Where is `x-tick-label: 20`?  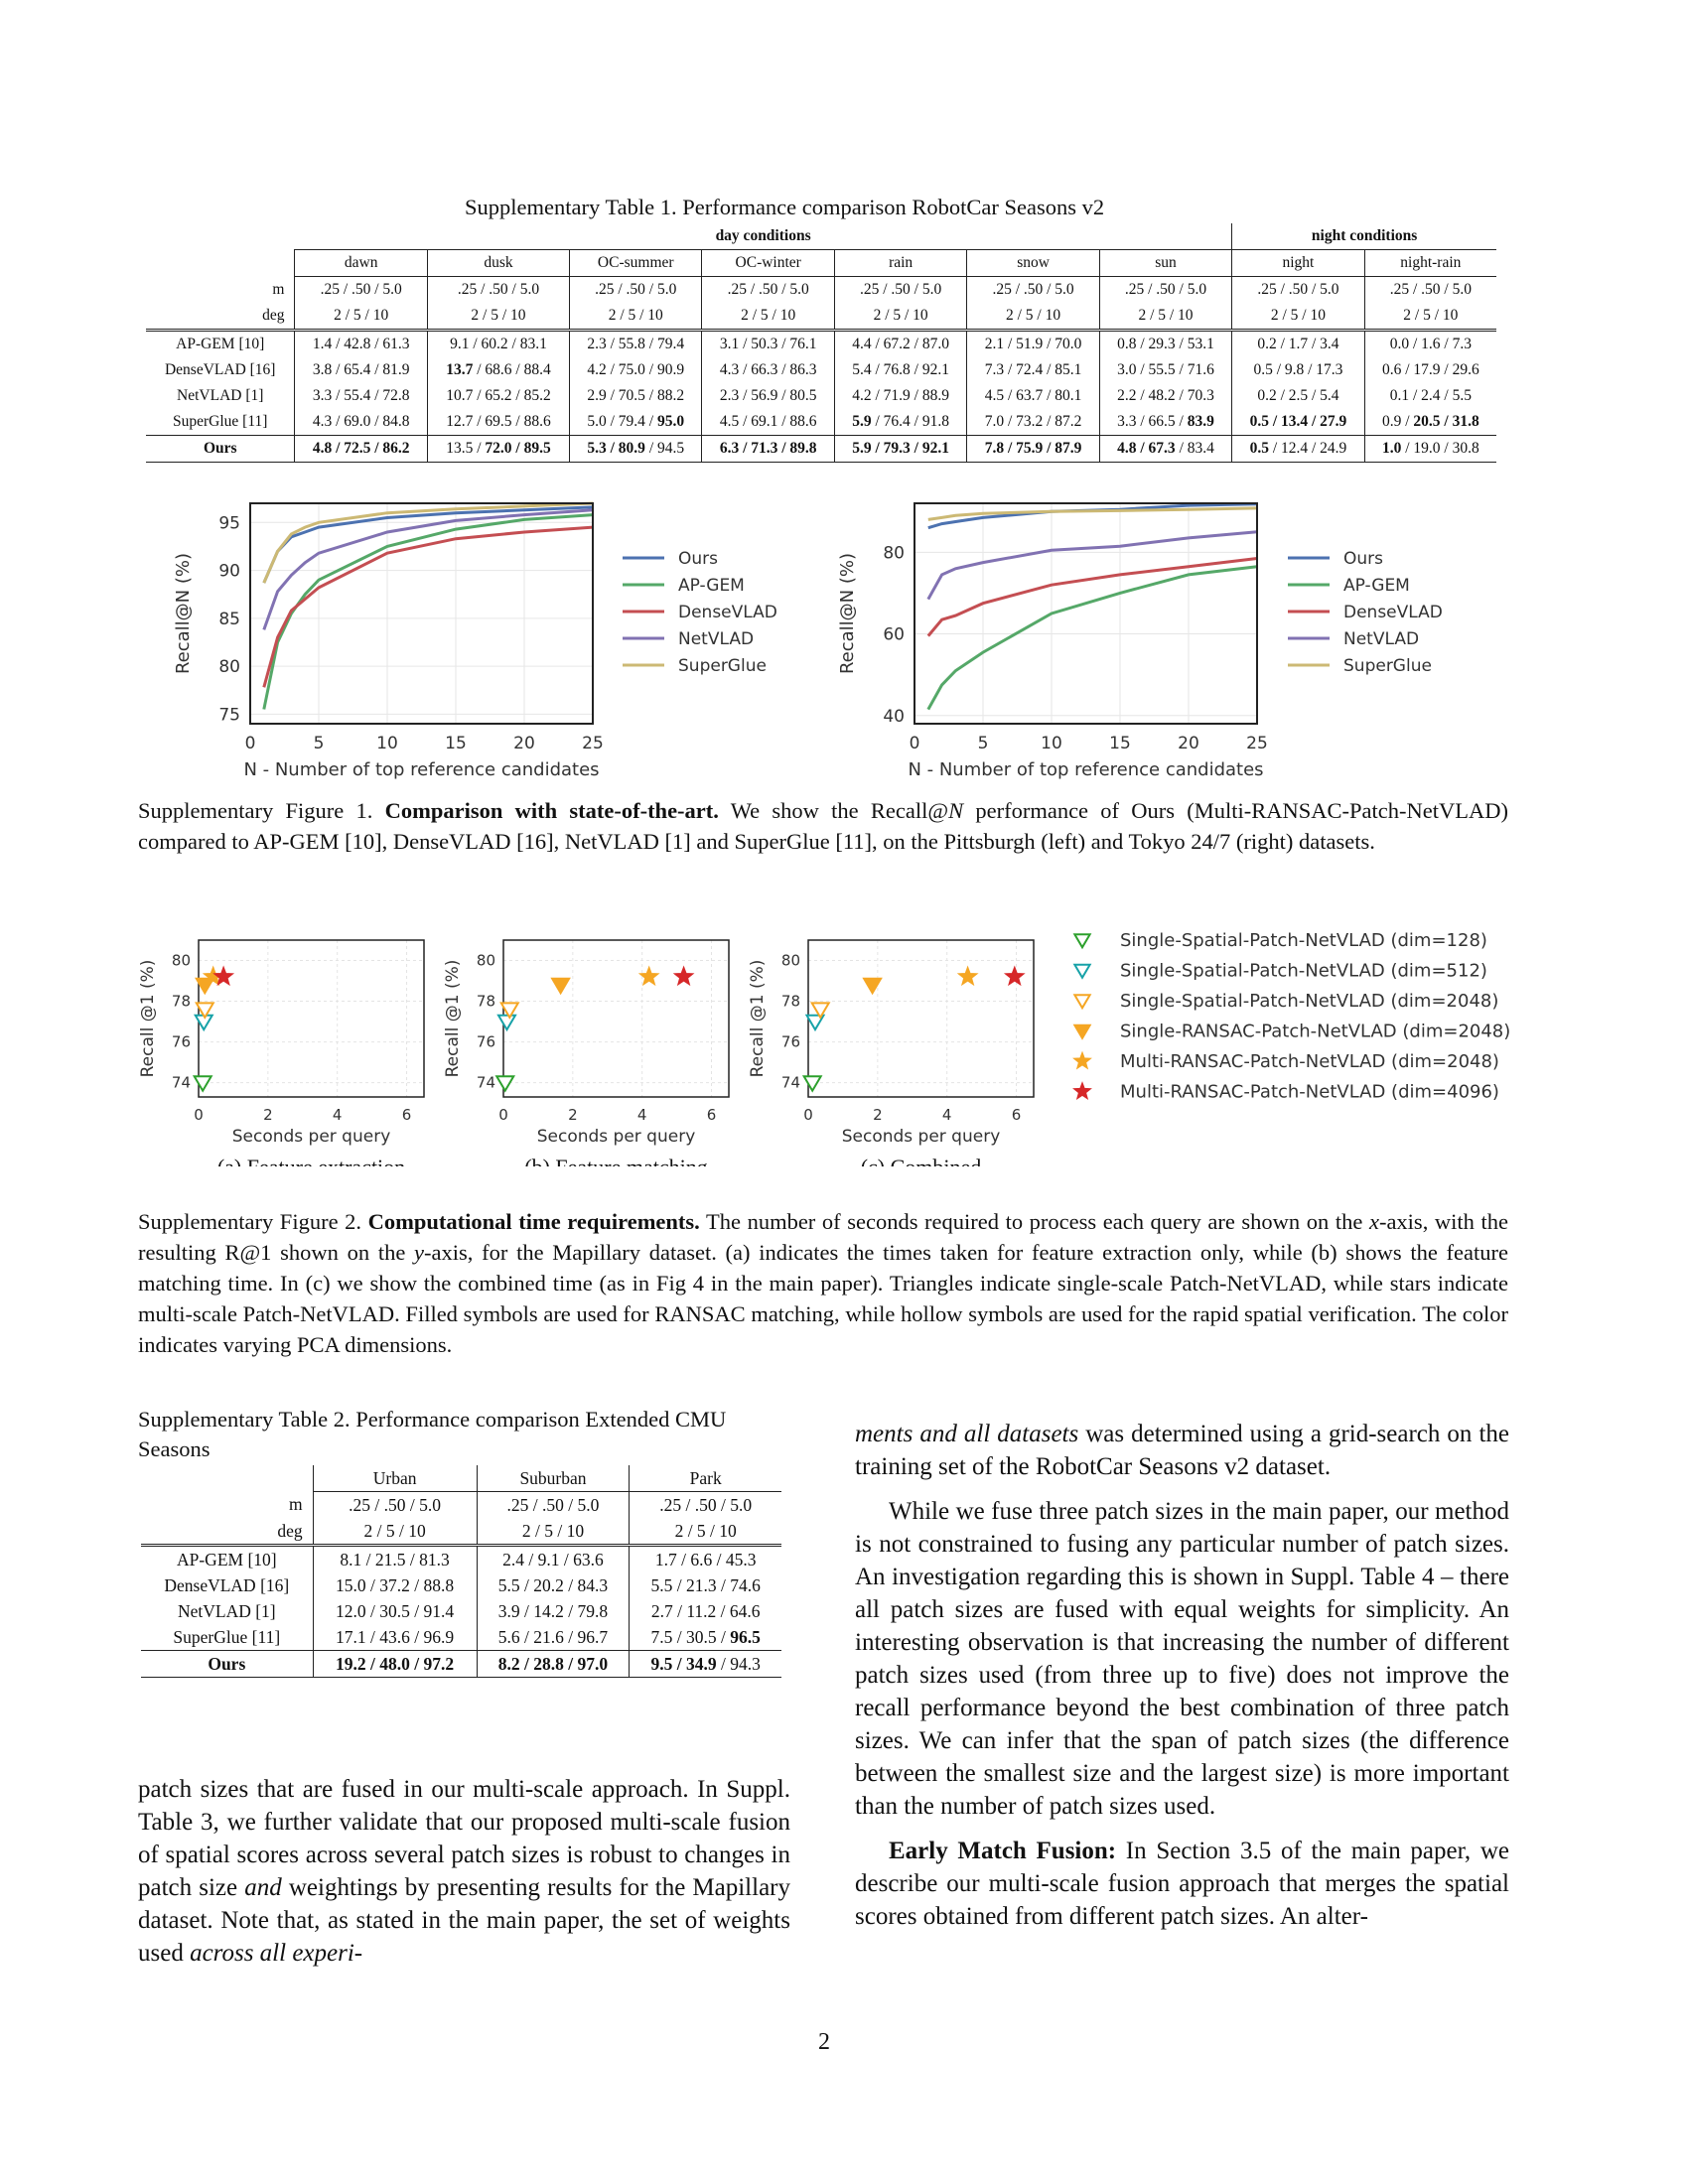 x-tick-label: 20 is located at coordinates (524, 743).